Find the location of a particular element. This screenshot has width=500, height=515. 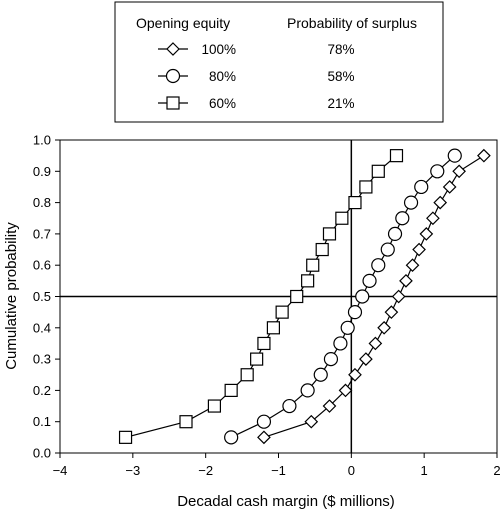

y-tick-label: 0.1 is located at coordinates (42, 421).